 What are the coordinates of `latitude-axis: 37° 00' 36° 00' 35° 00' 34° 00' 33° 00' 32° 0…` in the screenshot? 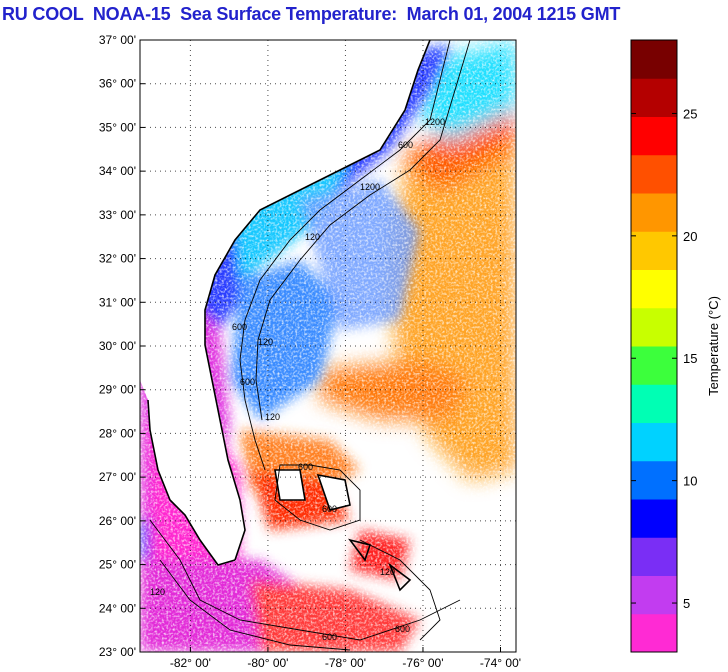 It's located at (122, 346).